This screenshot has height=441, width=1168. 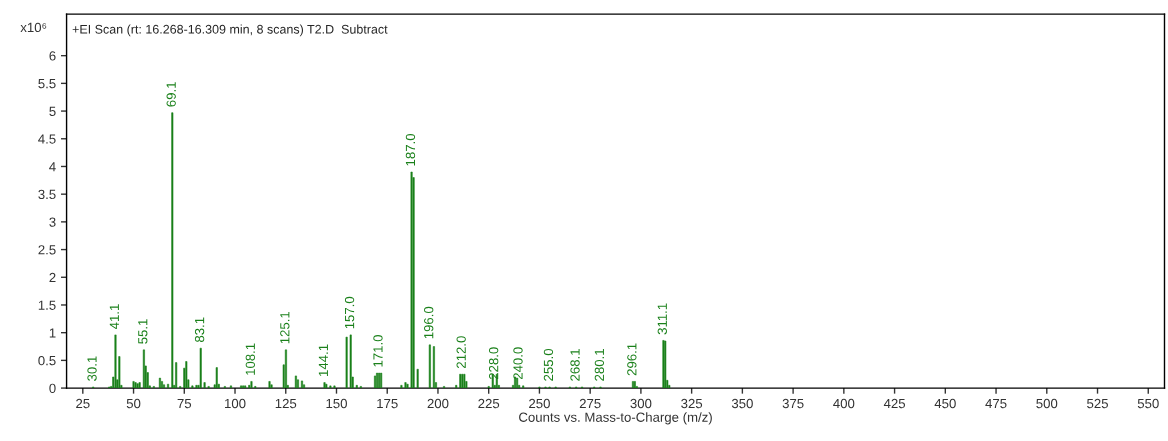 What do you see at coordinates (894, 403) in the screenshot?
I see `x-tick-label: 425` at bounding box center [894, 403].